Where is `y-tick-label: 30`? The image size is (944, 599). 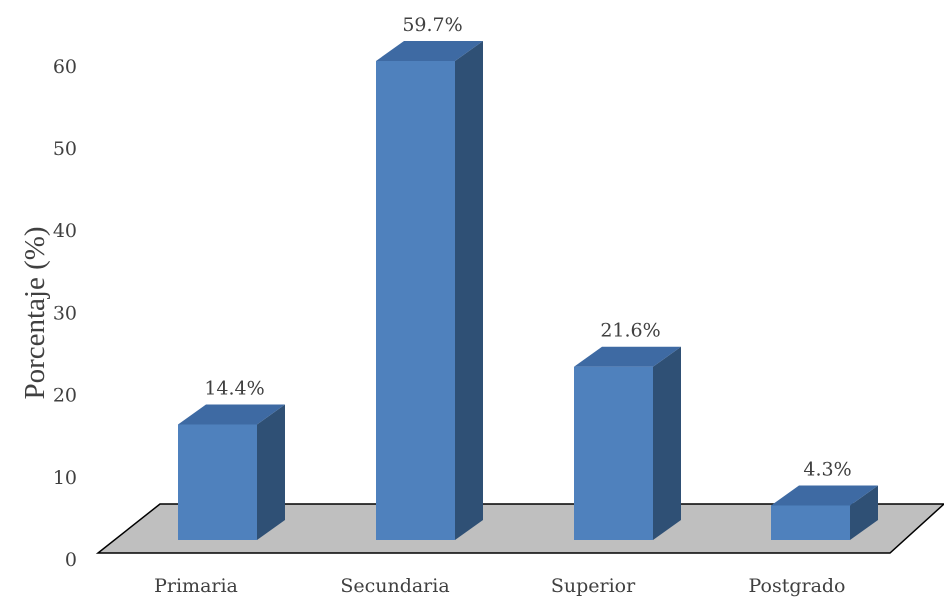
y-tick-label: 30 is located at coordinates (65, 313).